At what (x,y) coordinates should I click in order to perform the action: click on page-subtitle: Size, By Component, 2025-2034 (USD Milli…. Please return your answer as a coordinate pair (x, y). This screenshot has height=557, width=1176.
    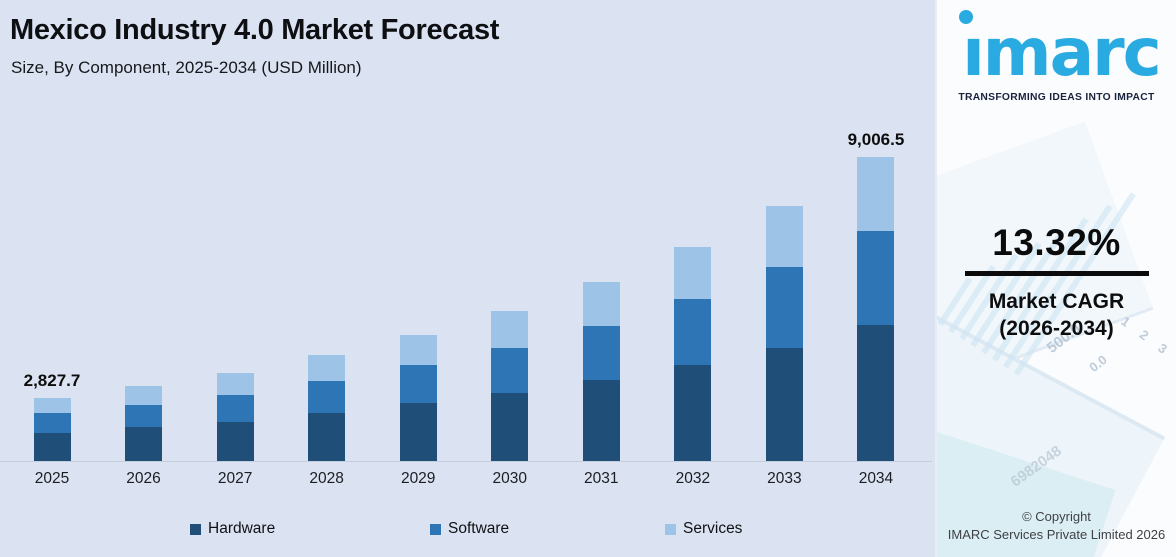
    Looking at the image, I should click on (186, 67).